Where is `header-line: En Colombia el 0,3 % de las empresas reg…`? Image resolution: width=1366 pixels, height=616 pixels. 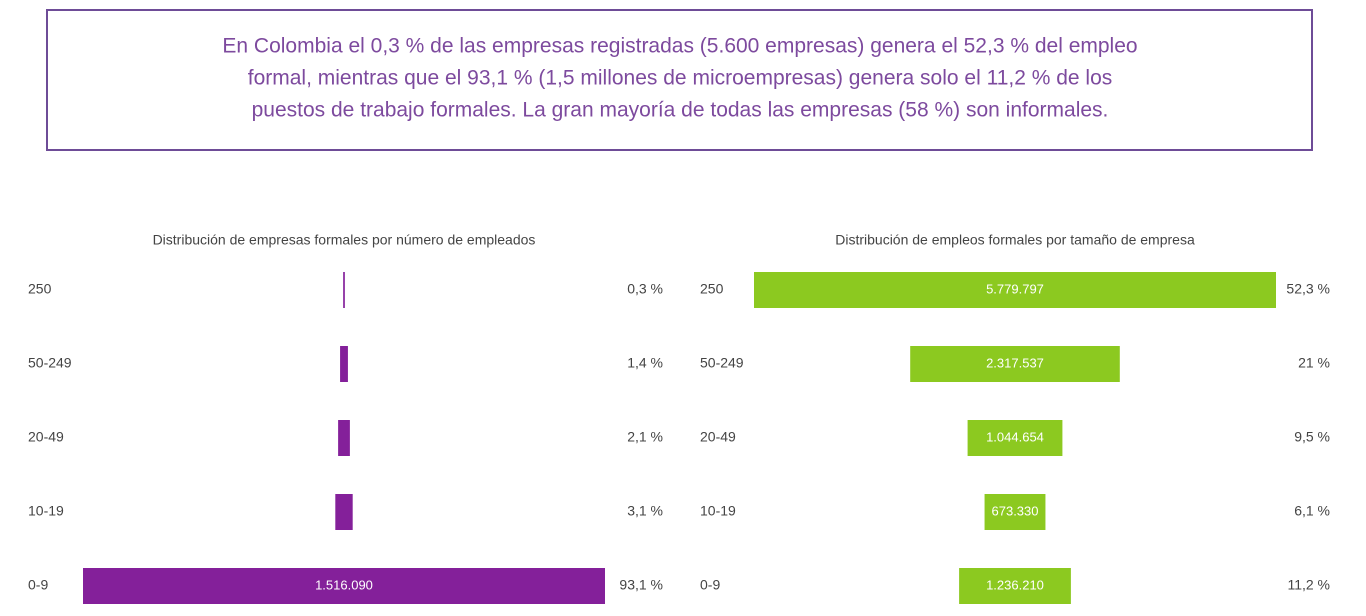 header-line: En Colombia el 0,3 % de las empresas reg… is located at coordinates (679, 46).